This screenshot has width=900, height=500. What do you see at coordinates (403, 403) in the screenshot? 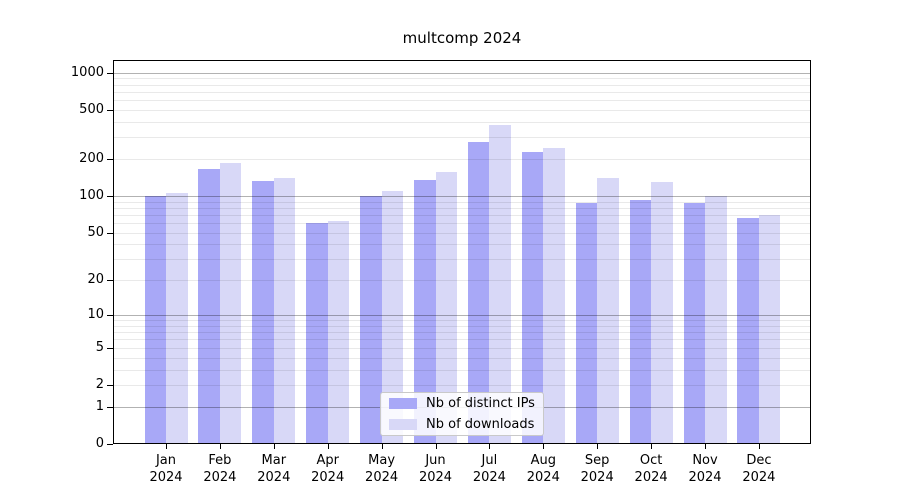
I see `legend-swatch-distinct-ips` at bounding box center [403, 403].